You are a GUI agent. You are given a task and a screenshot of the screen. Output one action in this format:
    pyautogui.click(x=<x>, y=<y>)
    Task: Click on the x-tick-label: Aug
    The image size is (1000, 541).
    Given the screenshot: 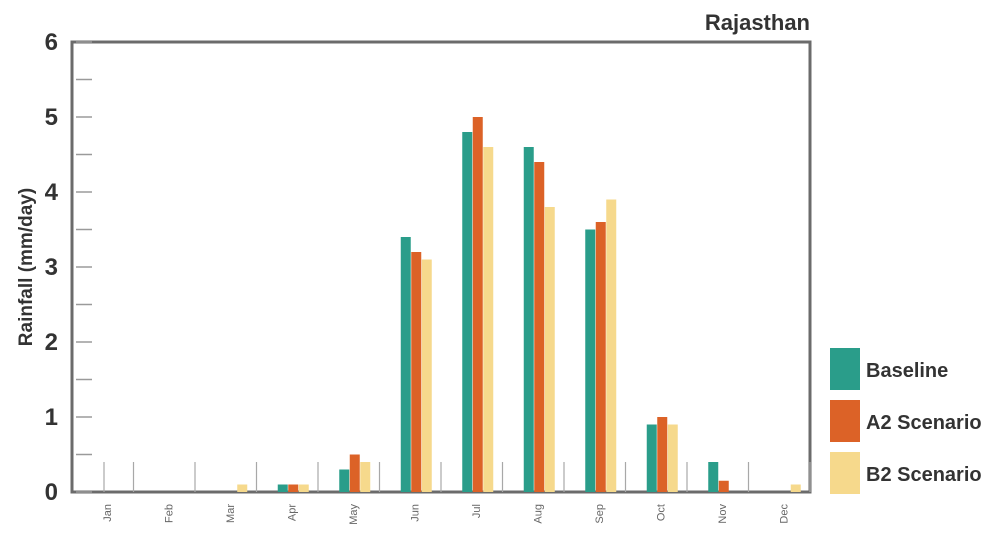 What is the action you would take?
    pyautogui.click(x=538, y=514)
    